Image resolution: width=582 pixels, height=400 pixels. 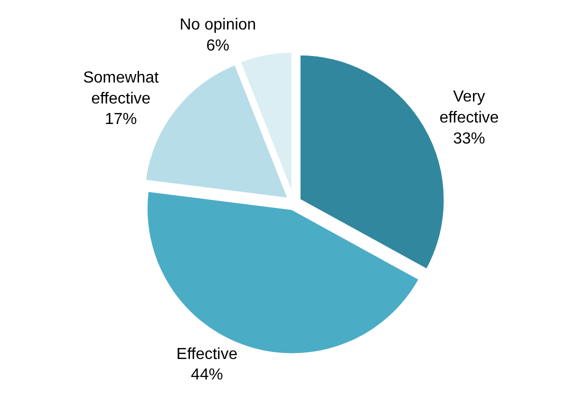 What do you see at coordinates (121, 89) in the screenshot?
I see `slice-label: Somewhat effective` at bounding box center [121, 89].